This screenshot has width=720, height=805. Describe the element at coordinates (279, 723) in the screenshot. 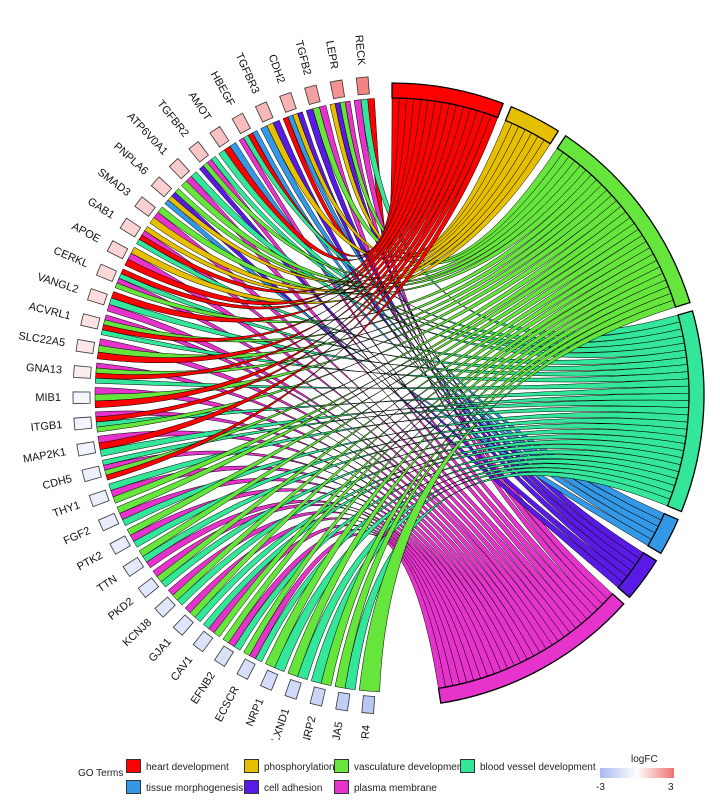

I see `gene-label: PLXND1` at that location.